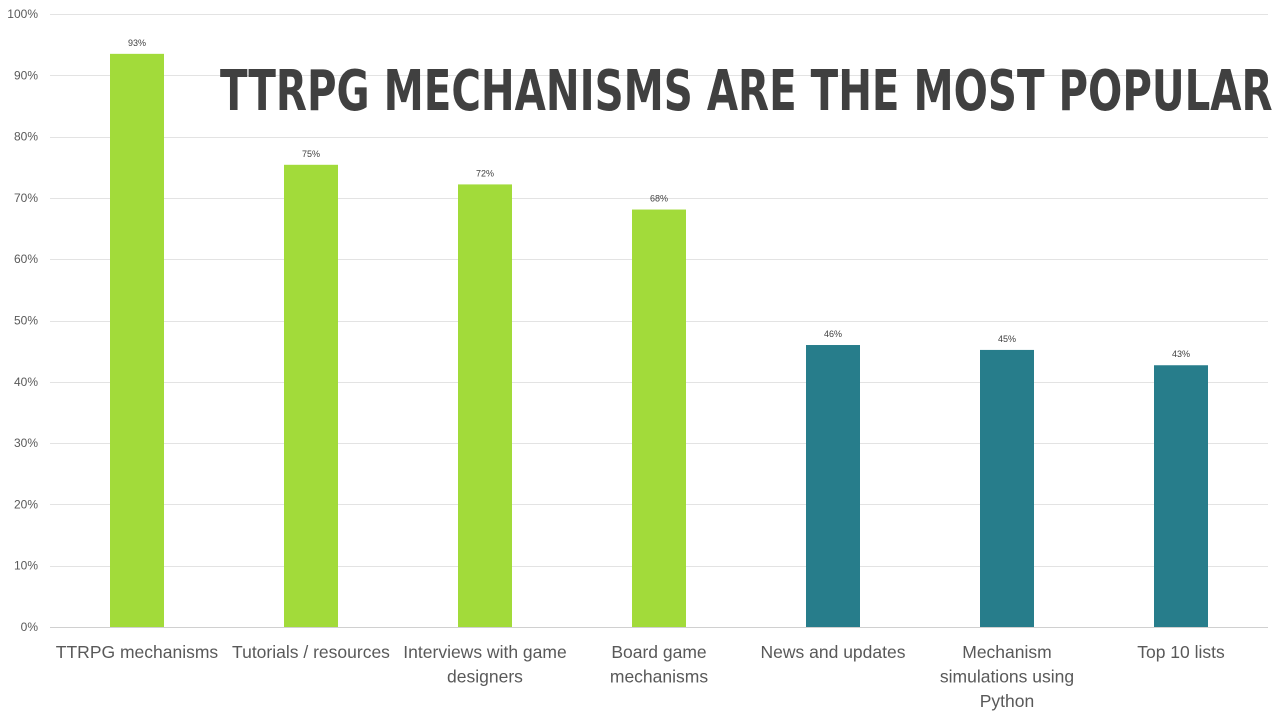 This screenshot has height=720, width=1280. I want to click on y-tick-label: 10%, so click(26, 566).